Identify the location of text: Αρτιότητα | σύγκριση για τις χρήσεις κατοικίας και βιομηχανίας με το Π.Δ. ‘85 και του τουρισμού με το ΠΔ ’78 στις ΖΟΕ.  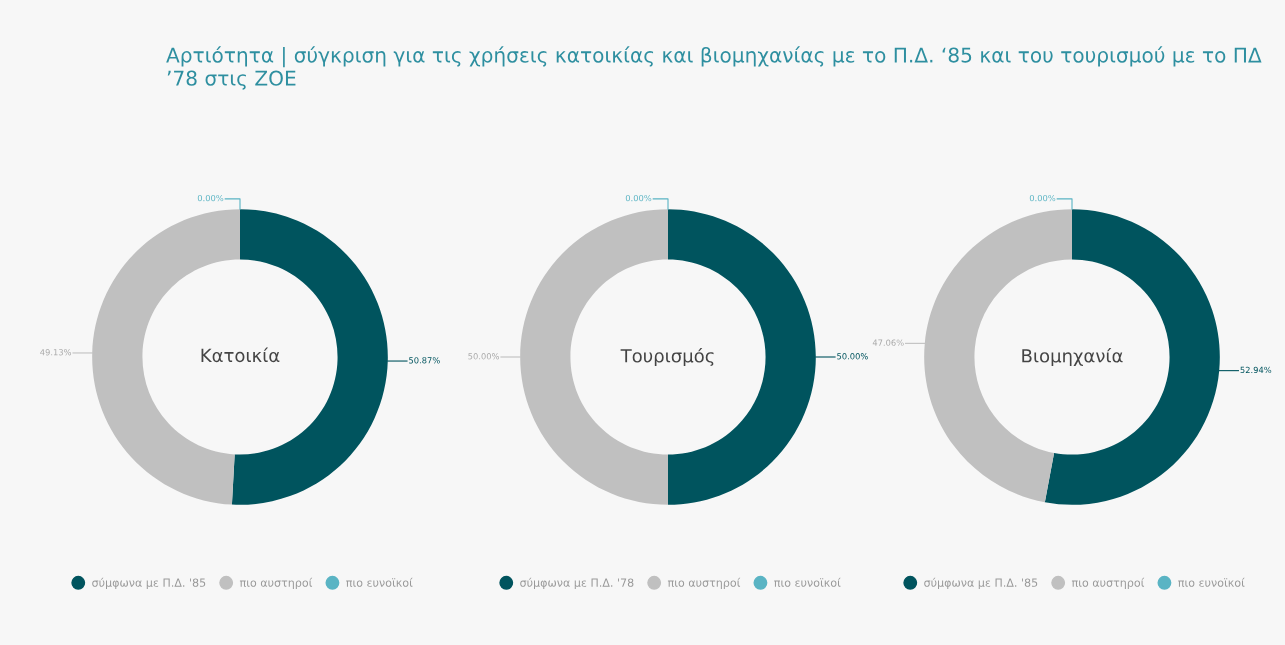
(714, 68).